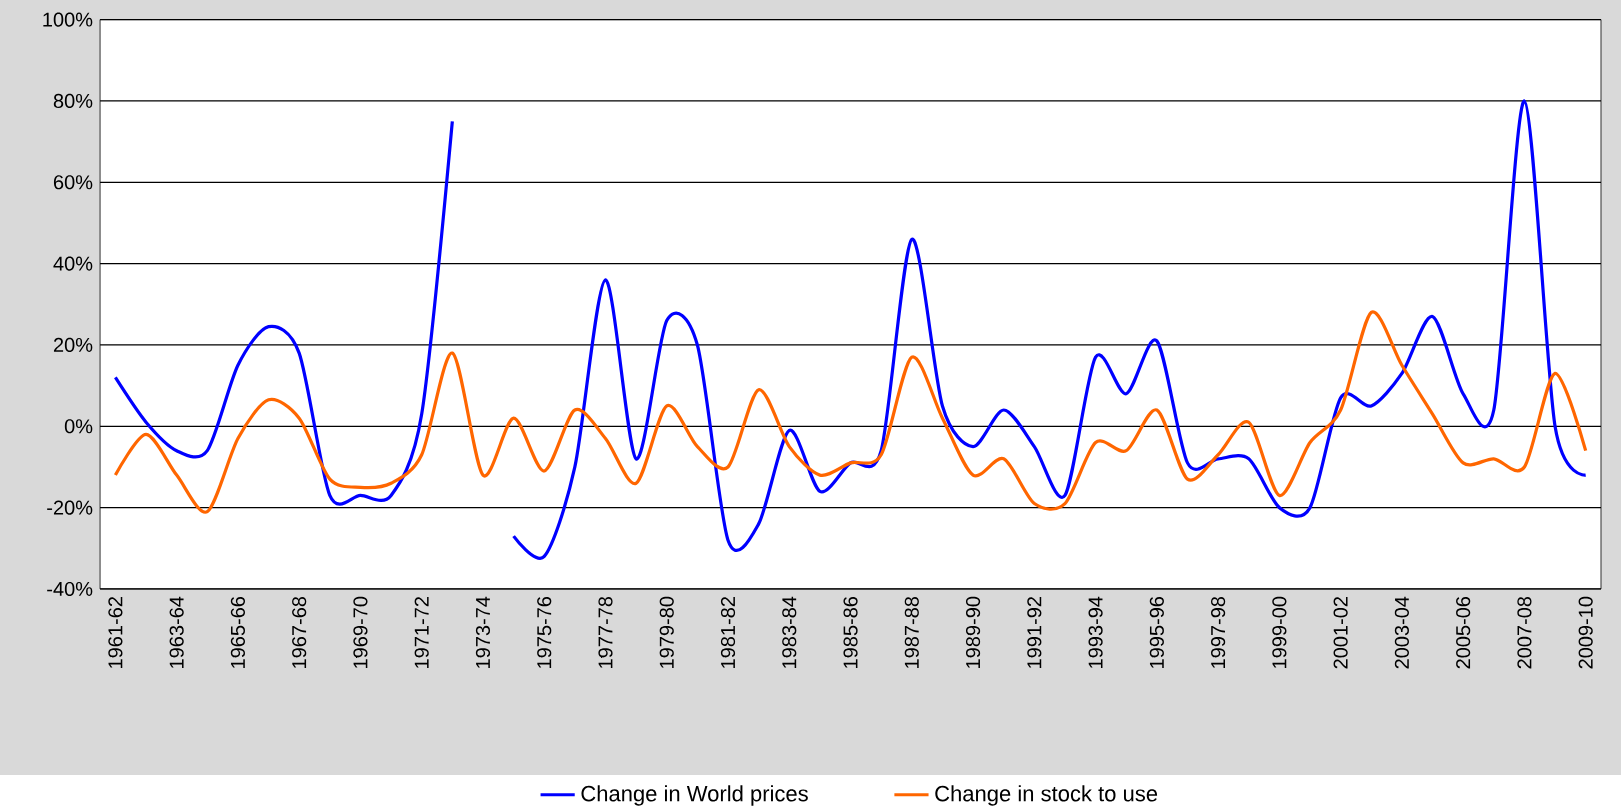 This screenshot has height=812, width=1621. Describe the element at coordinates (666, 632) in the screenshot. I see `x-tick-label: 1979-80` at that location.